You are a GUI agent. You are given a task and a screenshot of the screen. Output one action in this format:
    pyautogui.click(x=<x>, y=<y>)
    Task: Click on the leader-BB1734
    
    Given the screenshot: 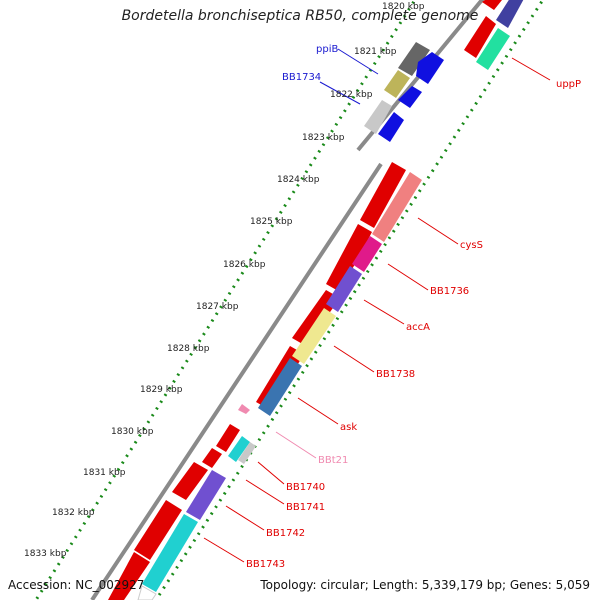 What is the action you would take?
    pyautogui.click(x=340, y=93)
    